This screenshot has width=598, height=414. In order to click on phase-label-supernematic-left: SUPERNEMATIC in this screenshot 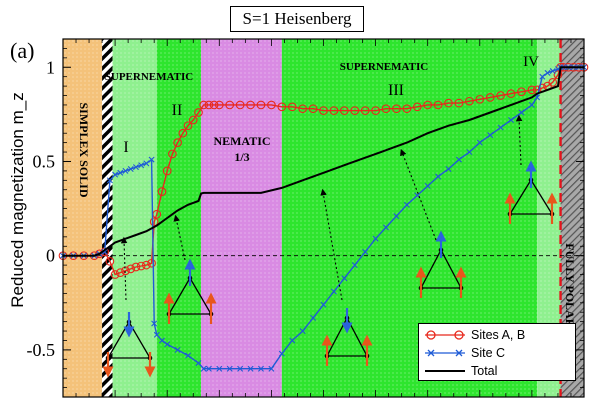, I will do `click(149, 77)`.